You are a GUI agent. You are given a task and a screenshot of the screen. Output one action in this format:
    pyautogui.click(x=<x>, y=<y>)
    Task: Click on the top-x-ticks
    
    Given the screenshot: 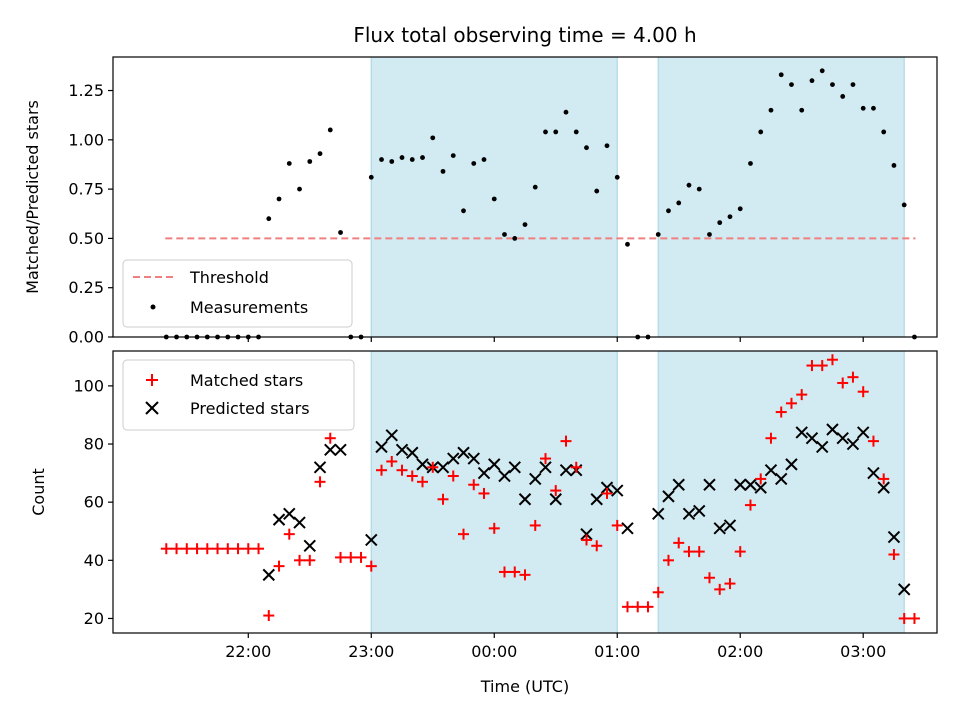 What is the action you would take?
    pyautogui.click(x=555, y=339)
    